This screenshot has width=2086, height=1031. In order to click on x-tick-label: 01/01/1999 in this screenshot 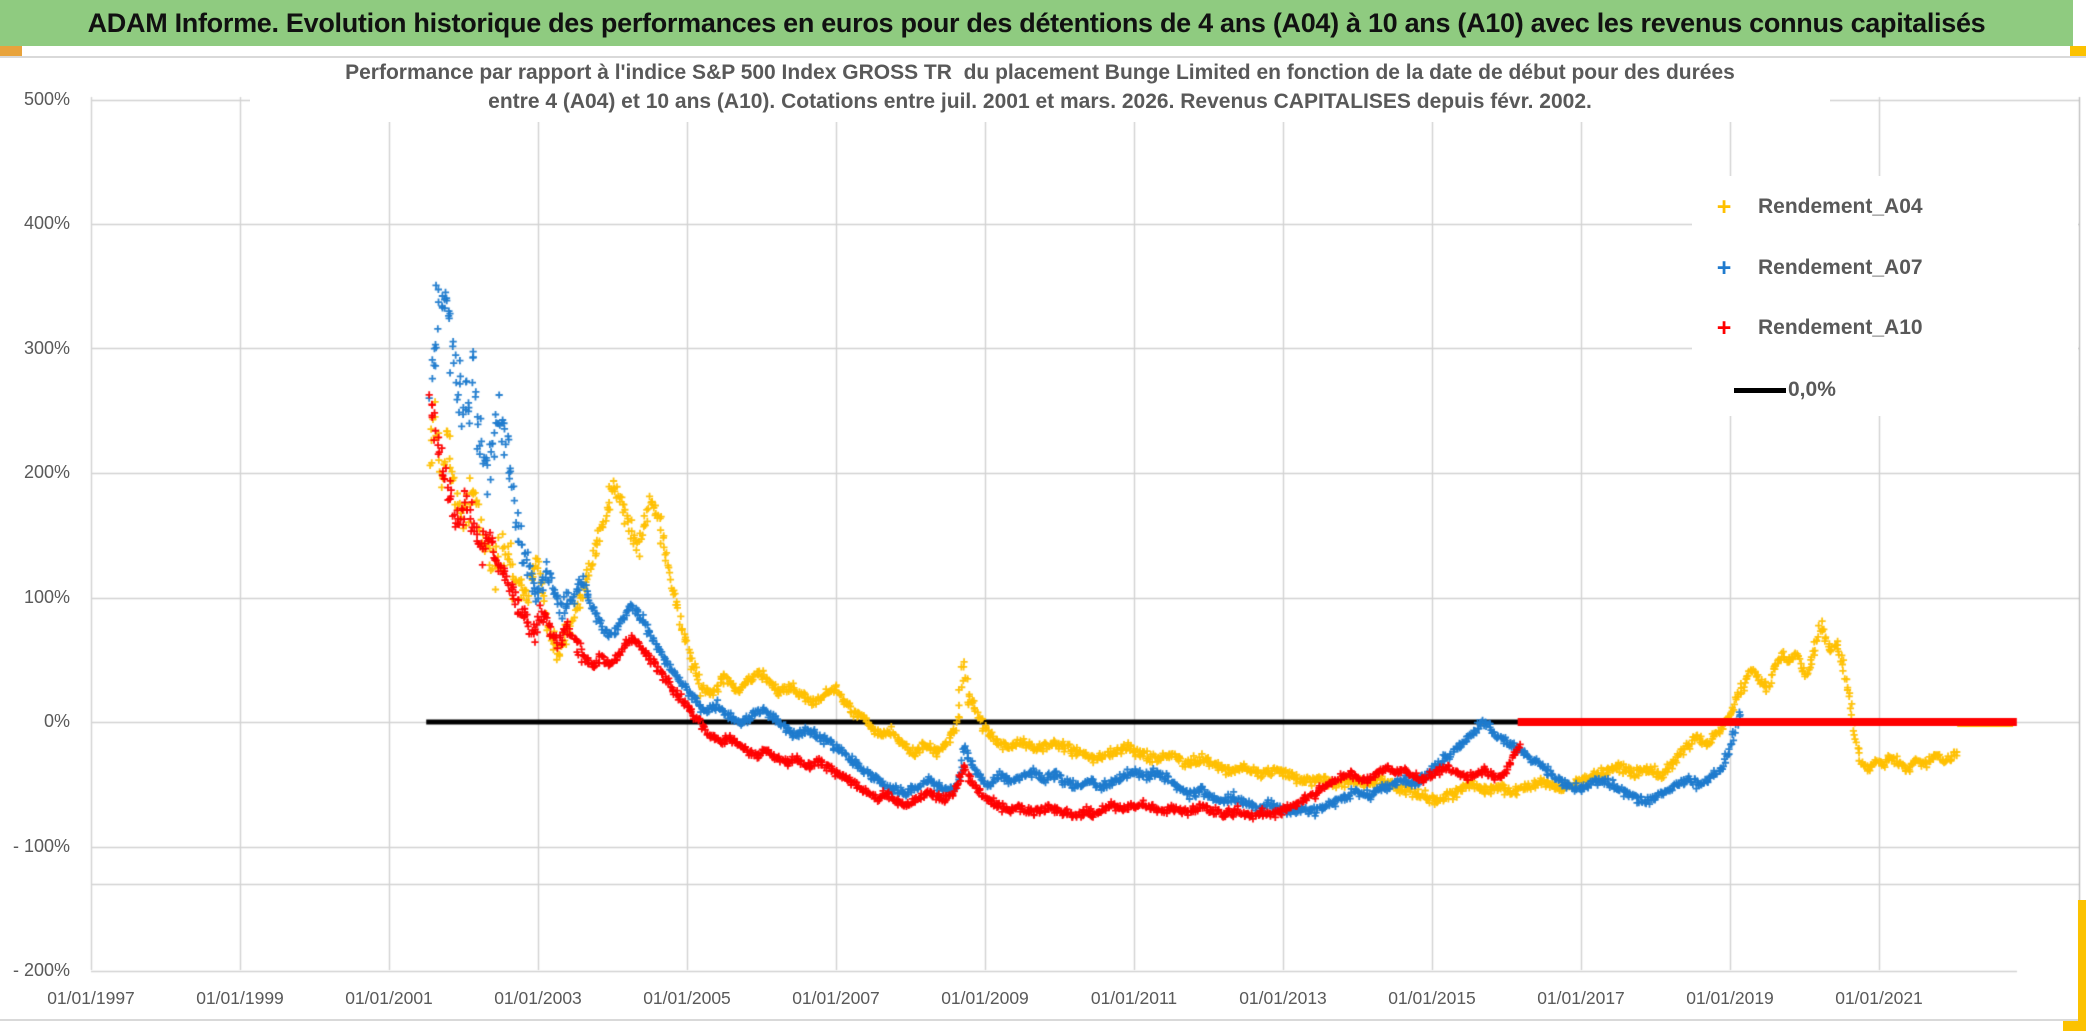, I will do `click(240, 998)`.